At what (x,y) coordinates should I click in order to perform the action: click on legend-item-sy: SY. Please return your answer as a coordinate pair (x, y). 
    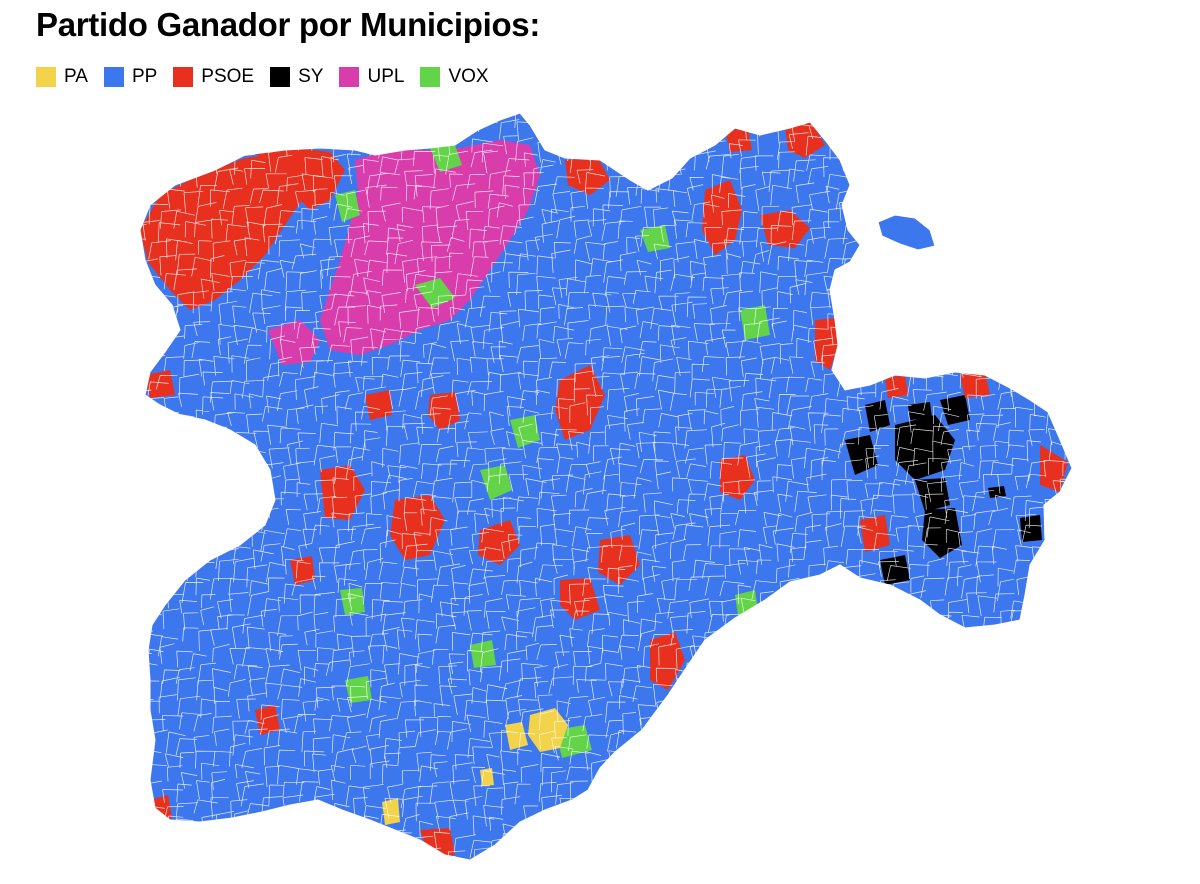
    Looking at the image, I should click on (296, 77).